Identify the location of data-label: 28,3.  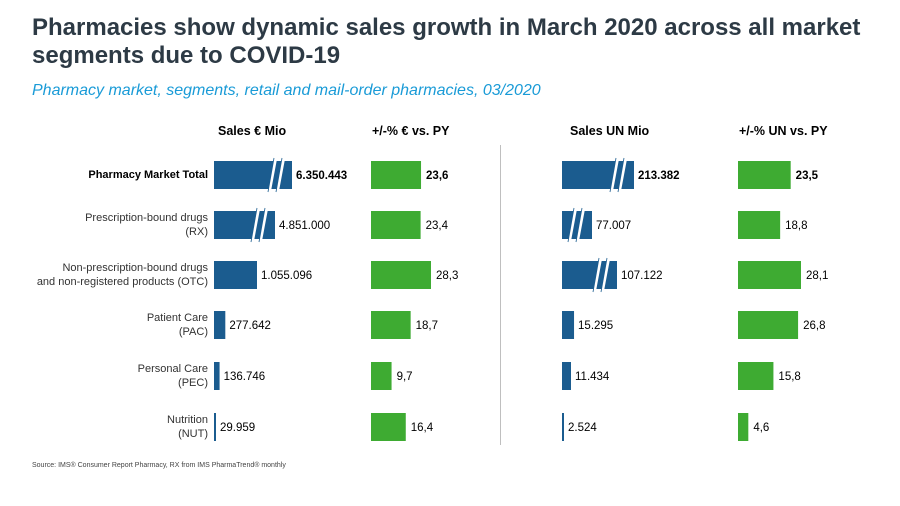
(447, 276).